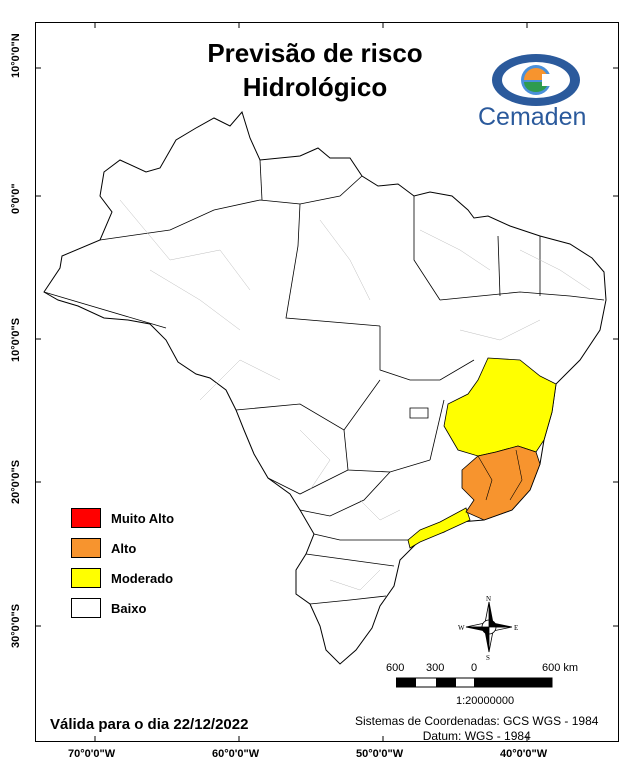 This screenshot has width=642, height=768. I want to click on legend-label: Moderado, so click(142, 578).